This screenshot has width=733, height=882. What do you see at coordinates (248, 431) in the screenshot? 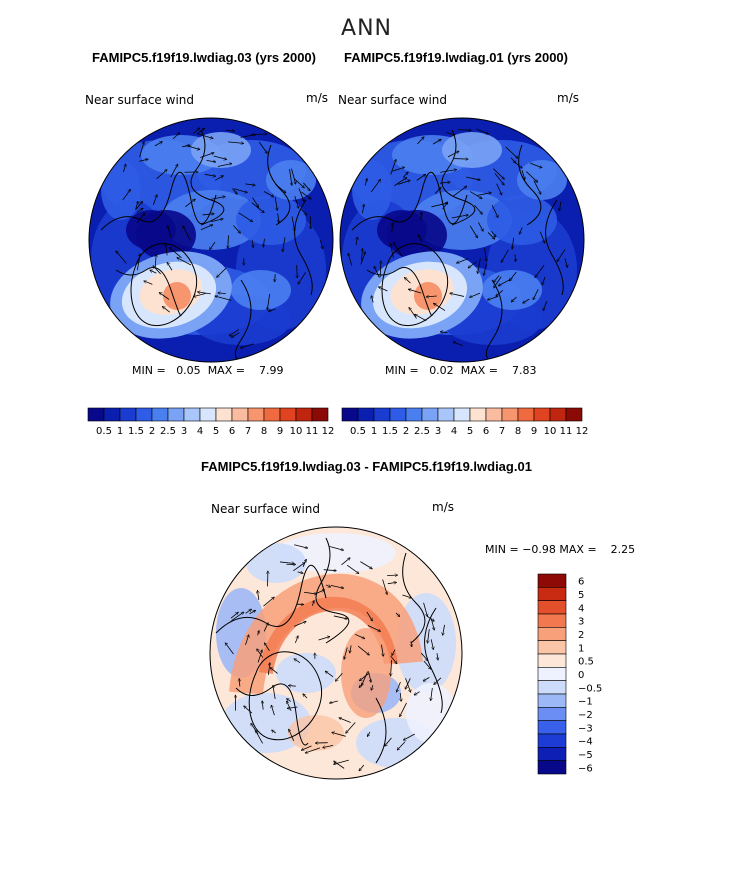
I see `left-colorbar-tick-label: 7` at bounding box center [248, 431].